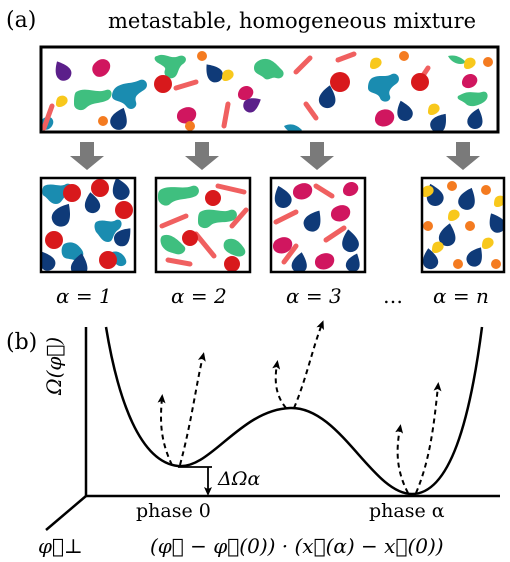 This screenshot has width=510, height=562. I want to click on phase-label-2: α = 2, so click(199, 296).